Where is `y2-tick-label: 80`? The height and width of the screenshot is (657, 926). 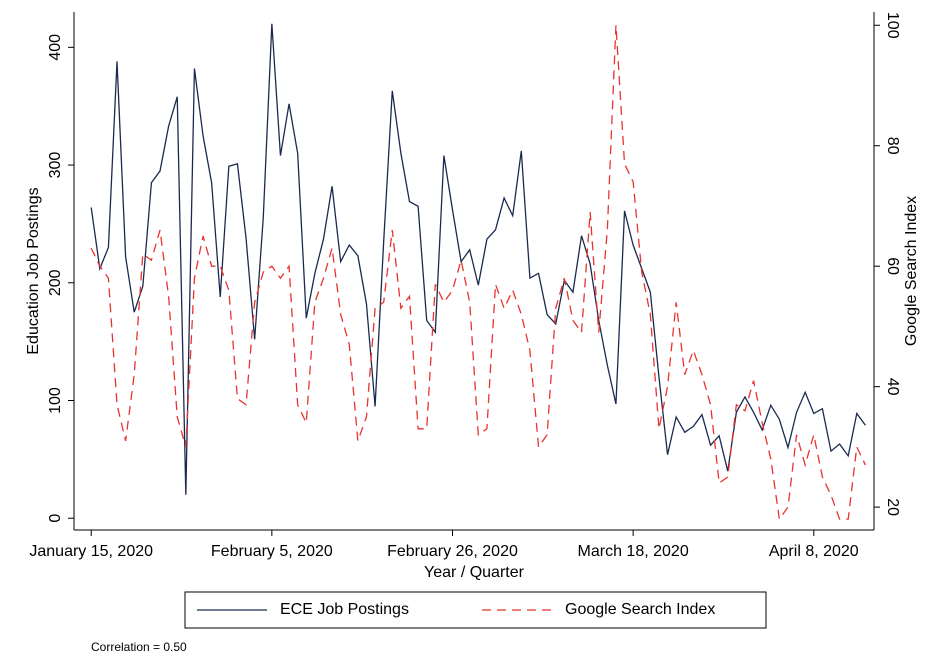
y2-tick-label: 80 is located at coordinates (892, 146).